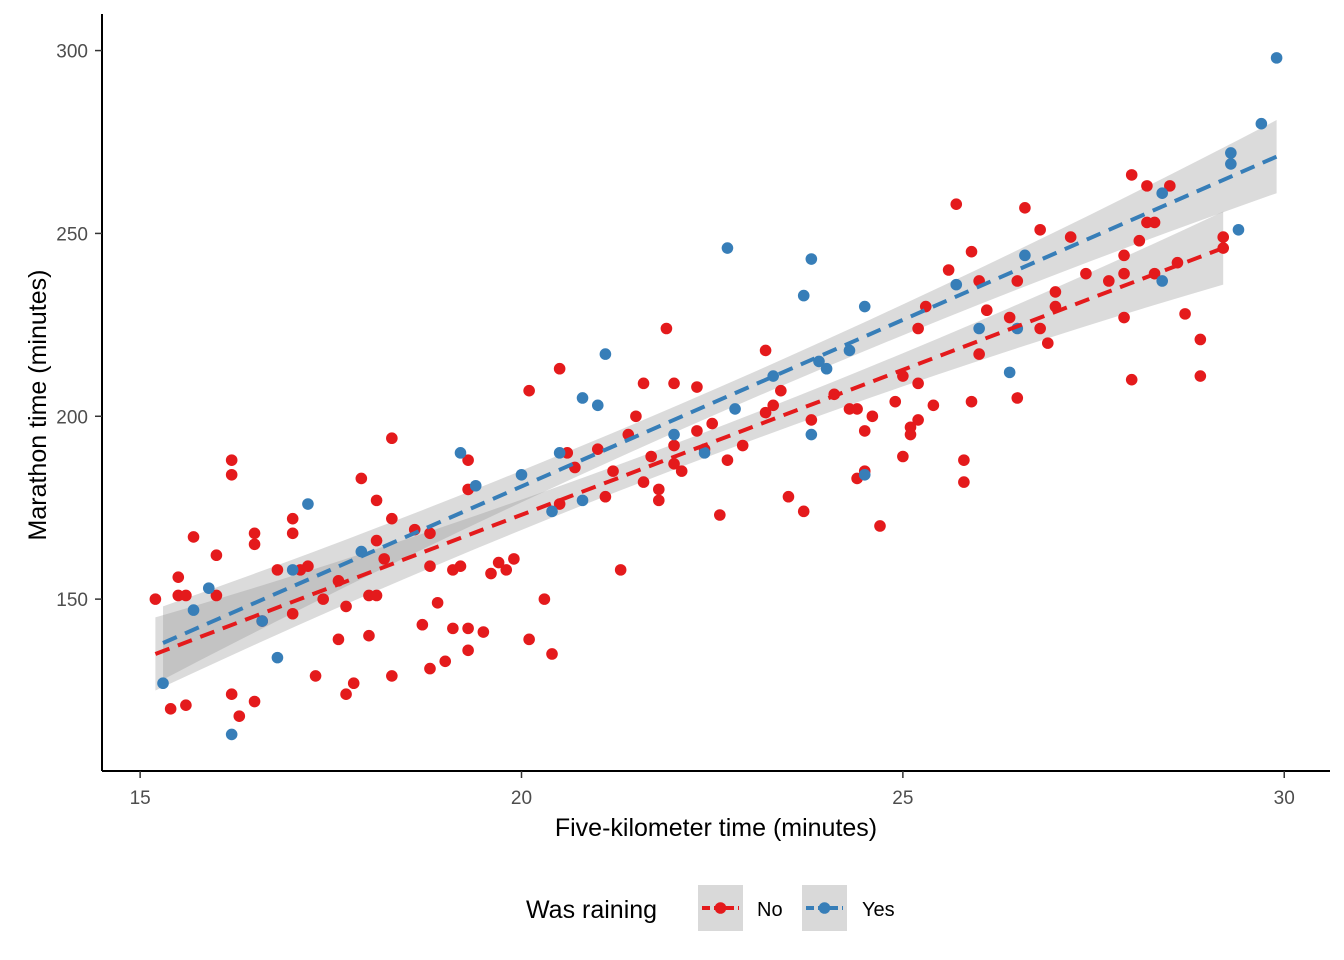 Image resolution: width=1344 pixels, height=960 pixels. What do you see at coordinates (902, 798) in the screenshot?
I see `x-tick-label: 25` at bounding box center [902, 798].